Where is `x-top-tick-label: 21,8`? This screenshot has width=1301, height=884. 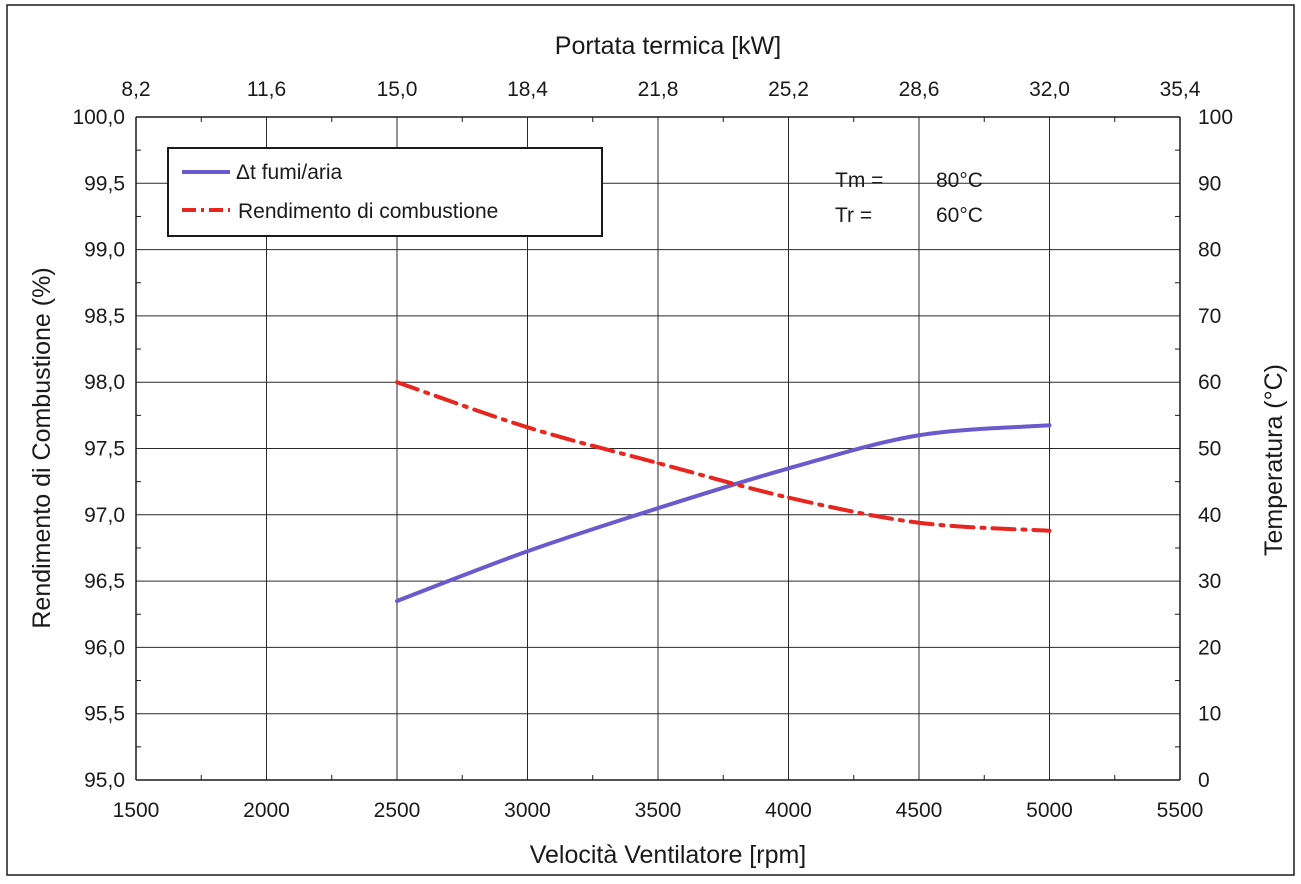 x-top-tick-label: 21,8 is located at coordinates (658, 89).